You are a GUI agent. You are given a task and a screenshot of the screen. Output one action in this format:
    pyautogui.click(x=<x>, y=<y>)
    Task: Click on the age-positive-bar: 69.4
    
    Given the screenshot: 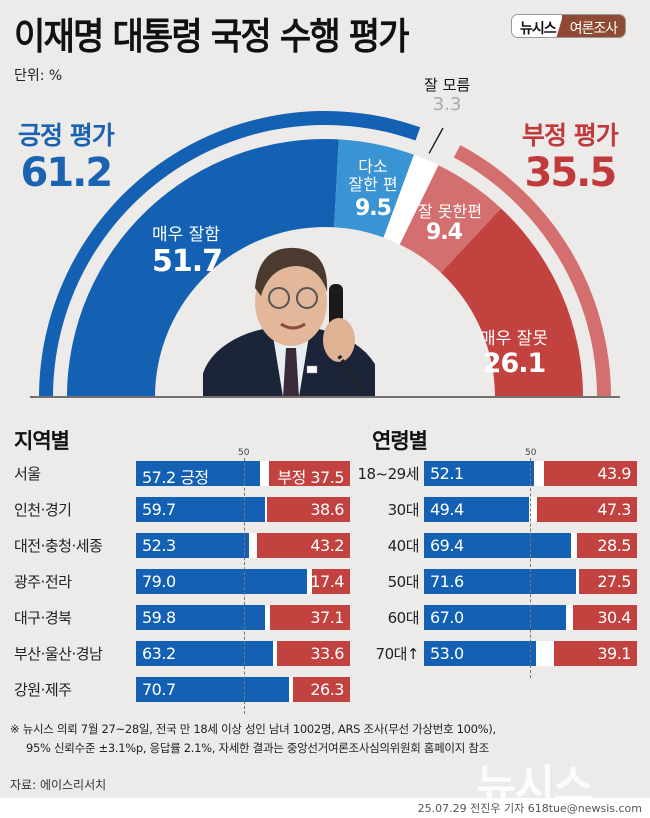 What is the action you would take?
    pyautogui.click(x=498, y=545)
    